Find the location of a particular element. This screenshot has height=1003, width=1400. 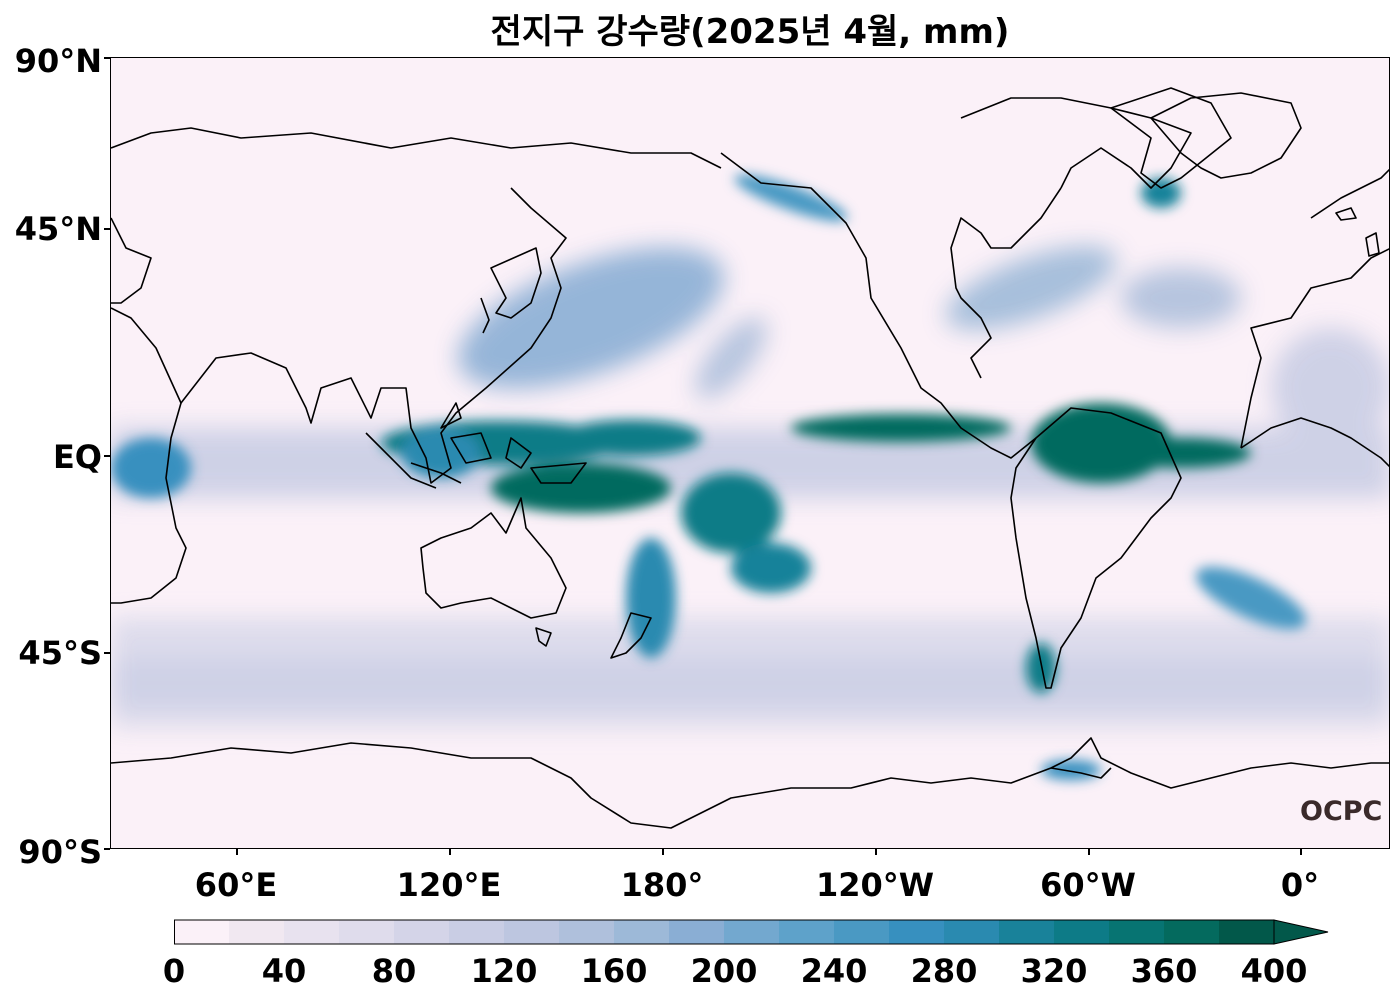

colorbar-tick-label: 40 is located at coordinates (284, 971).